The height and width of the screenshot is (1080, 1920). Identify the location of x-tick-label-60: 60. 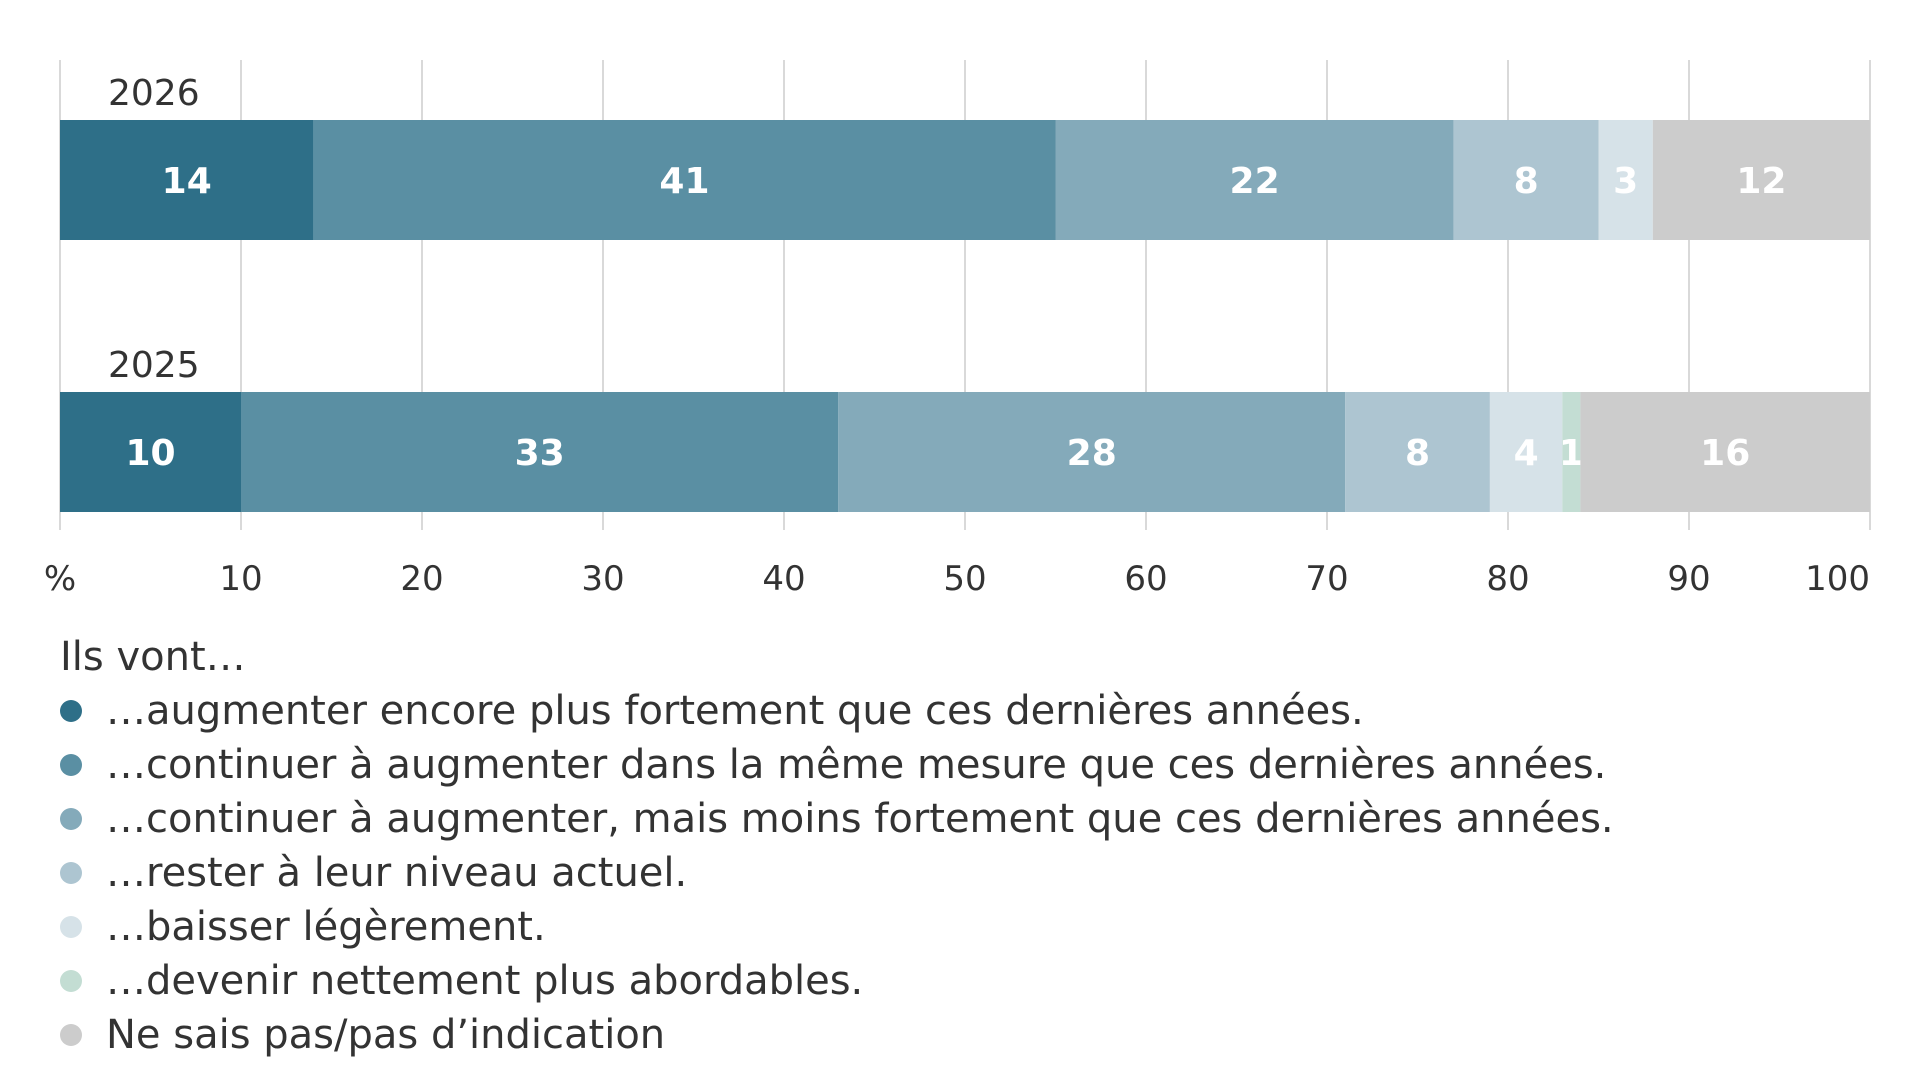
(1145, 579).